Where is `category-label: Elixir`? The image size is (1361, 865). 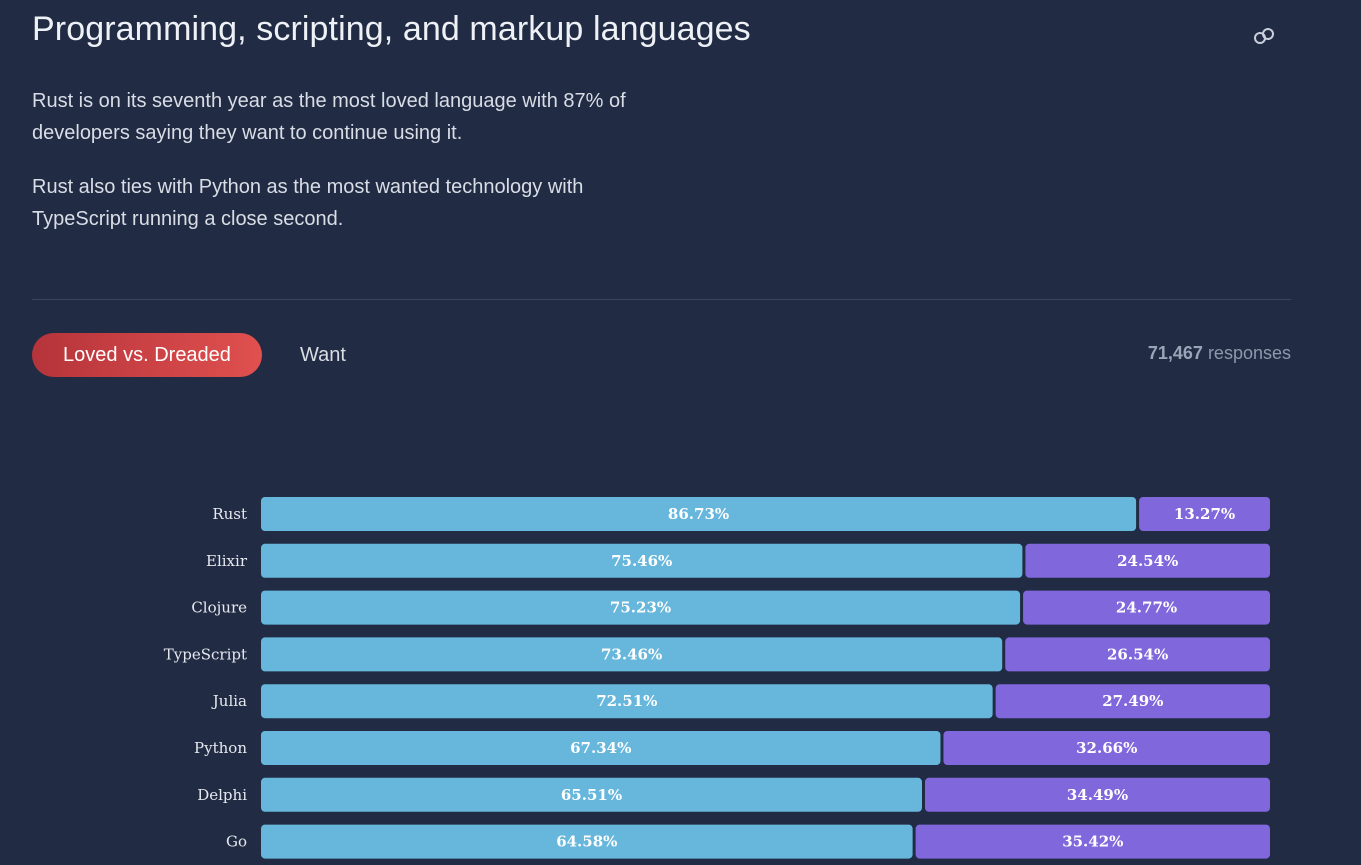
category-label: Elixir is located at coordinates (227, 561).